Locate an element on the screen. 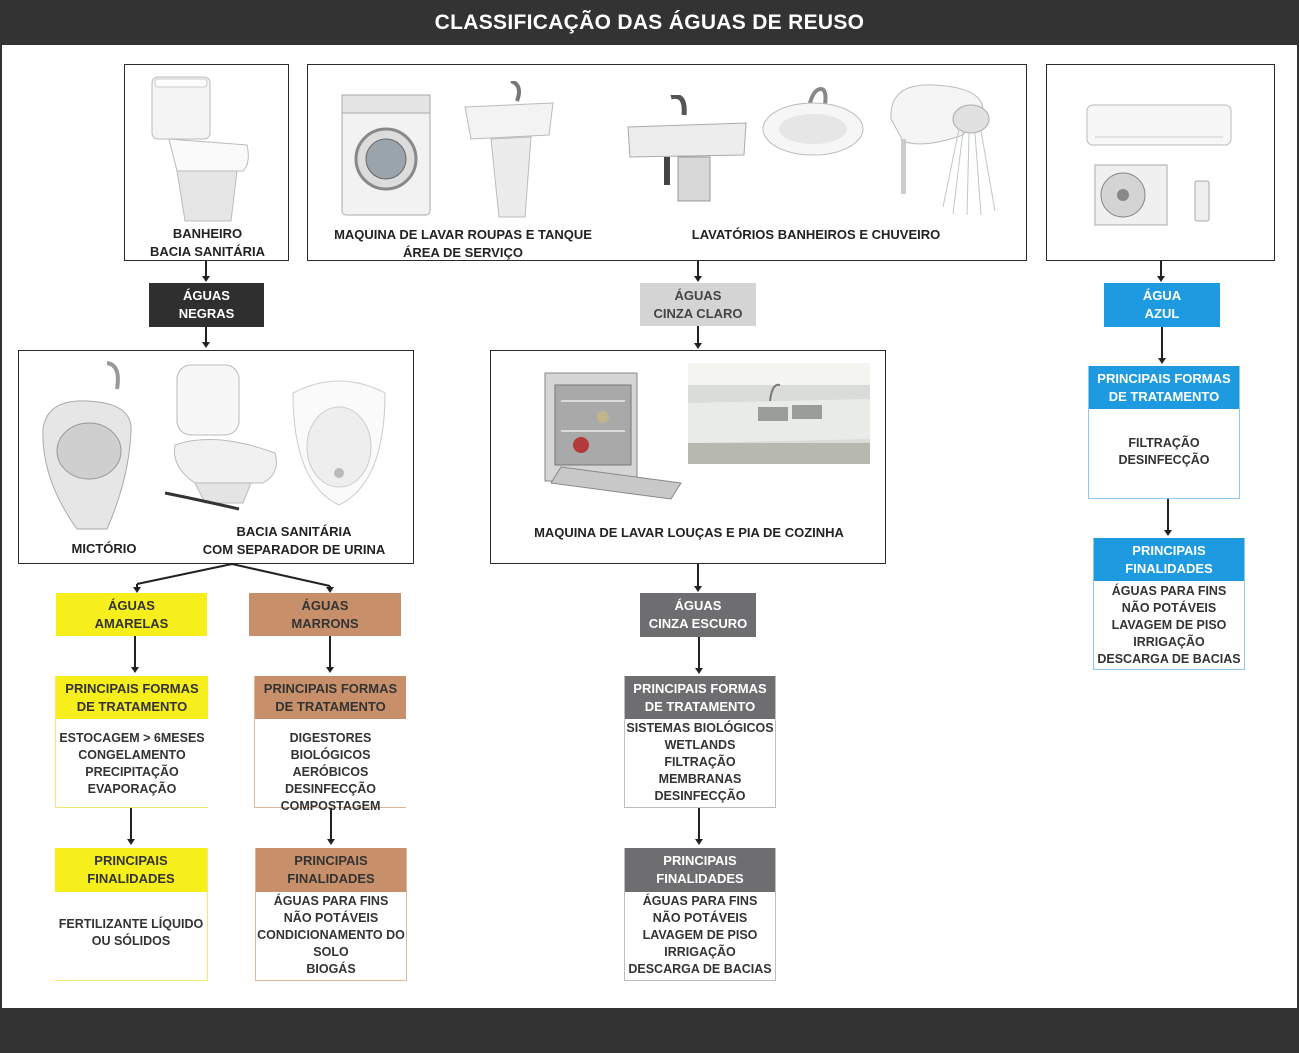 This screenshot has height=1053, width=1299. header-line2: DE TRATAMENTO is located at coordinates (1164, 396).